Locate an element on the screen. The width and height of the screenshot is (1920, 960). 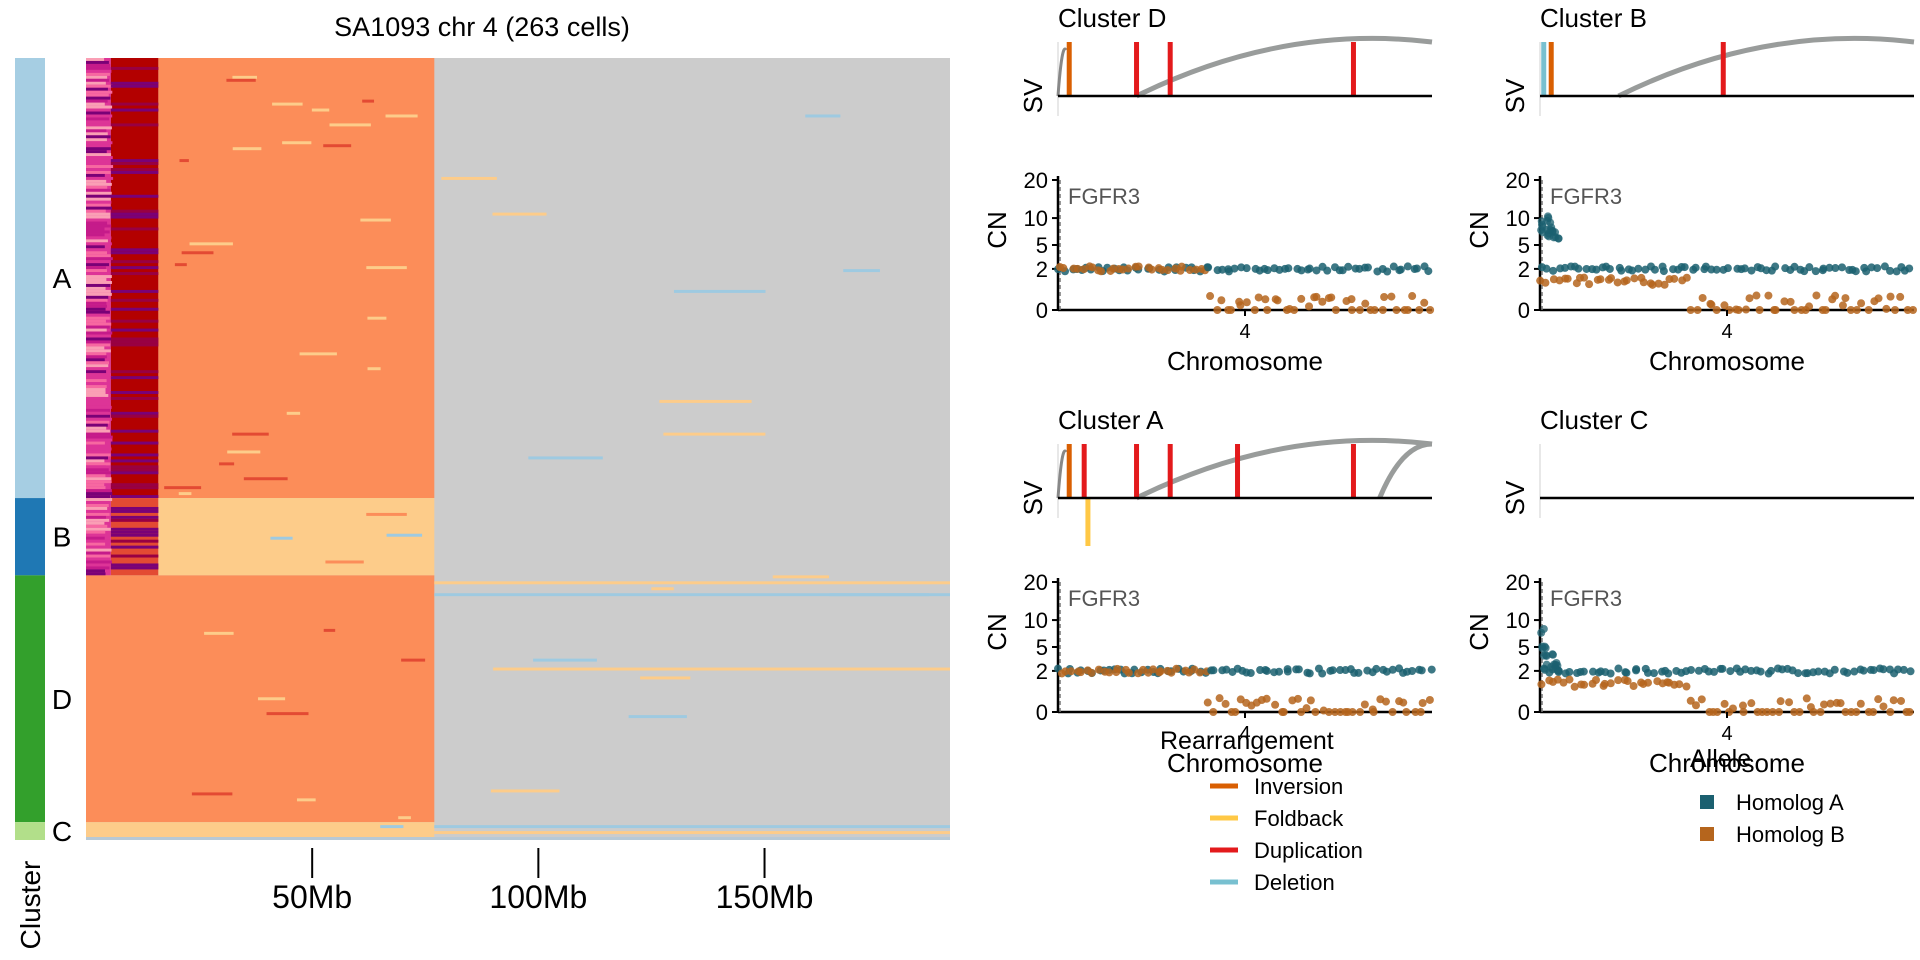
gene-label: FGFR3 is located at coordinates (1586, 196).